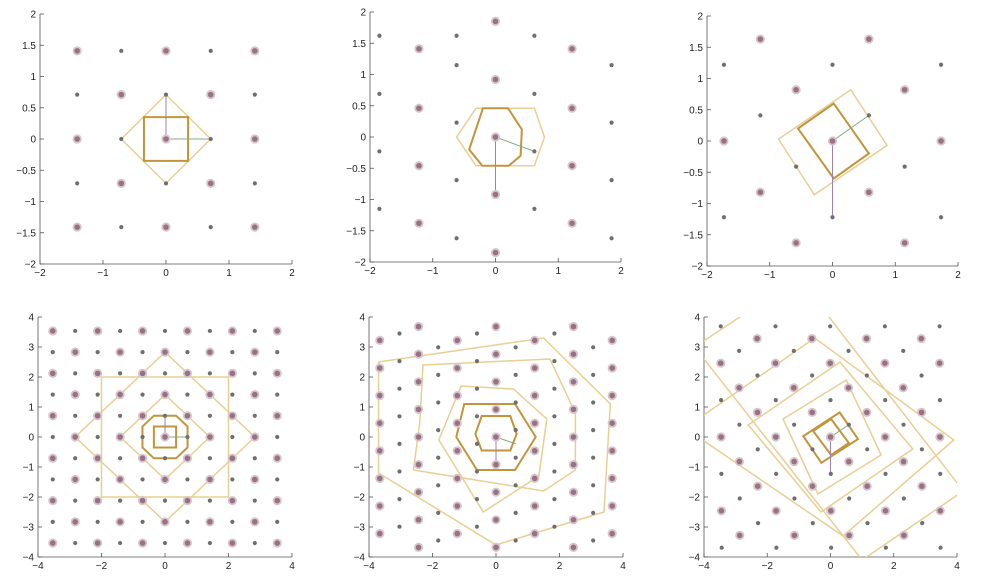 The image size is (992, 585). I want to click on y-tick-label: −3, so click(29, 528).